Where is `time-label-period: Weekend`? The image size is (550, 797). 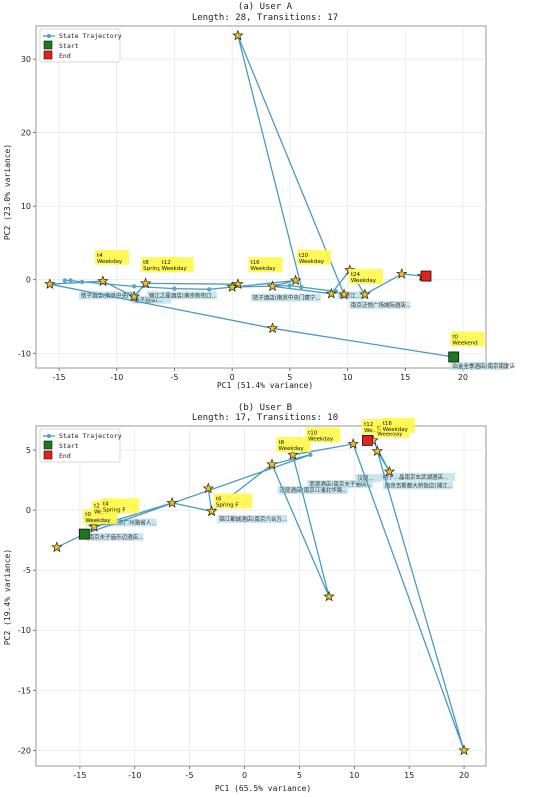
time-label-period: Weekend is located at coordinates (464, 343).